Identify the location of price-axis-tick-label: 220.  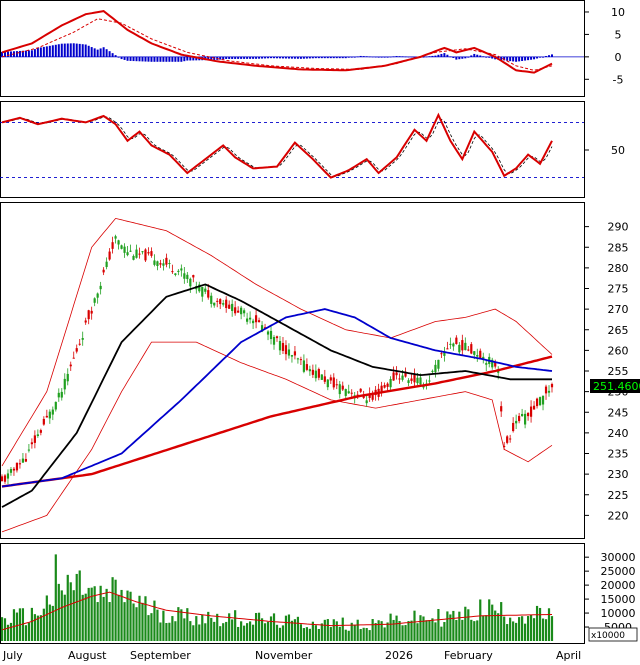
(618, 515).